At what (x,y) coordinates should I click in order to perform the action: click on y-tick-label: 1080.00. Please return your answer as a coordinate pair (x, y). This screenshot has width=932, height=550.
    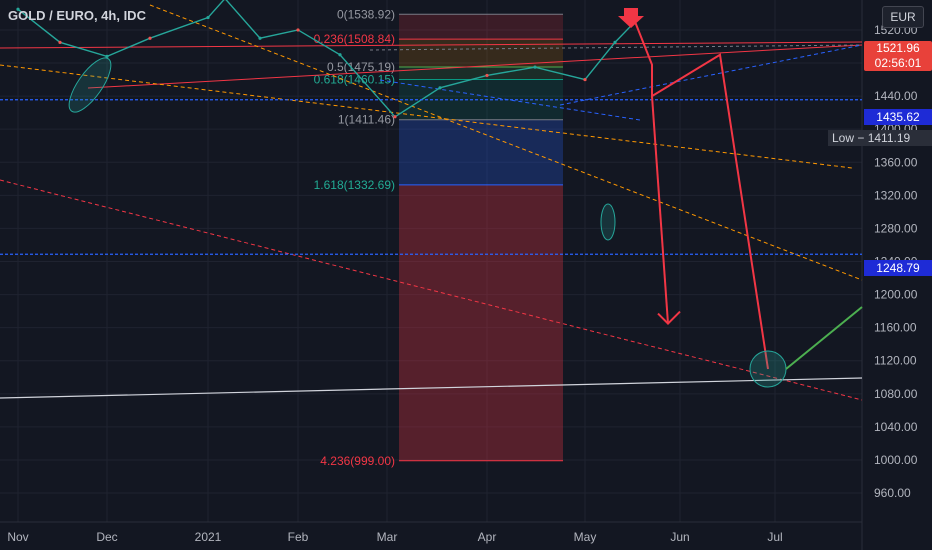
    Looking at the image, I should click on (896, 394).